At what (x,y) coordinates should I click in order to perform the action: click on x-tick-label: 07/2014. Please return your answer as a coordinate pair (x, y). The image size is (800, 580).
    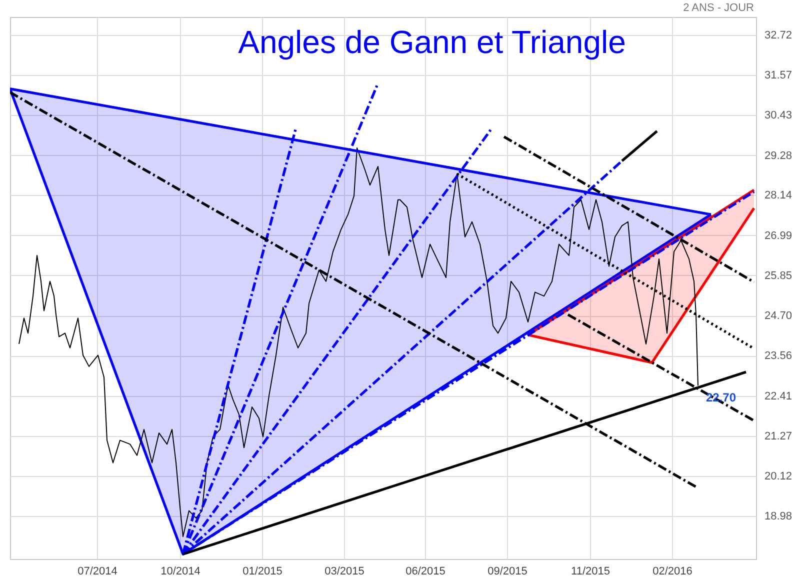
    Looking at the image, I should click on (98, 572).